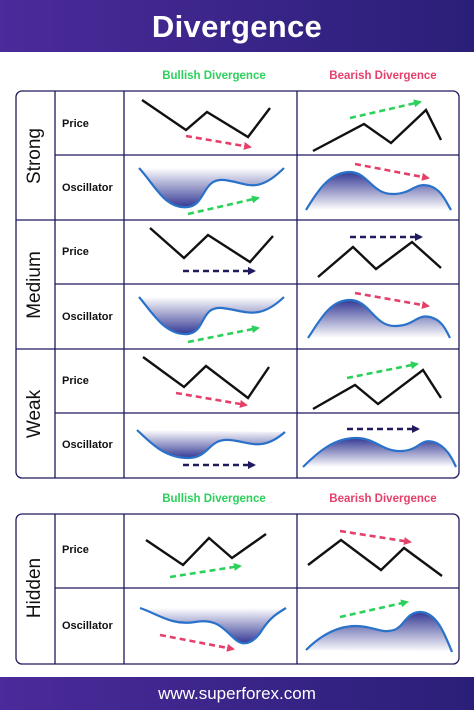  Describe the element at coordinates (75, 252) in the screenshot. I see `row-label-price-medium: Price` at that location.